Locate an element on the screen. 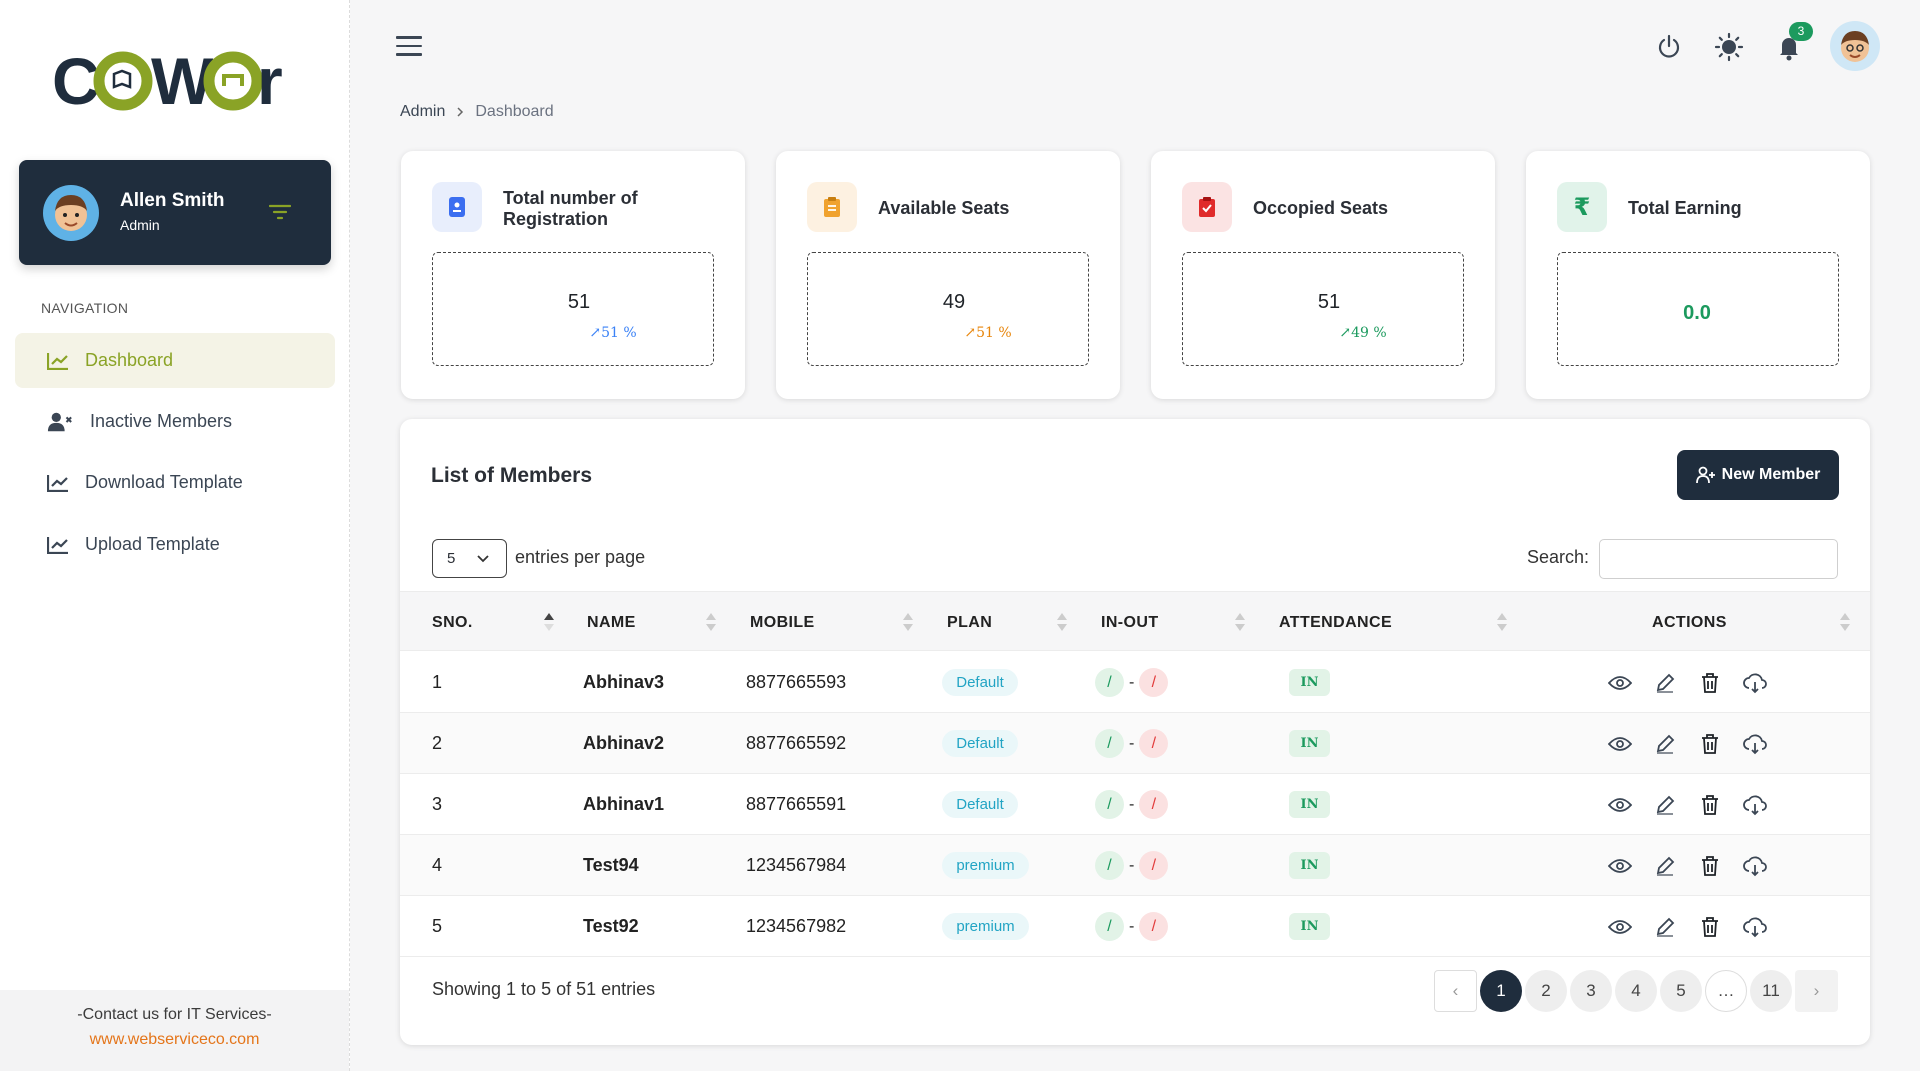  panel-title: List of Members is located at coordinates (512, 475).